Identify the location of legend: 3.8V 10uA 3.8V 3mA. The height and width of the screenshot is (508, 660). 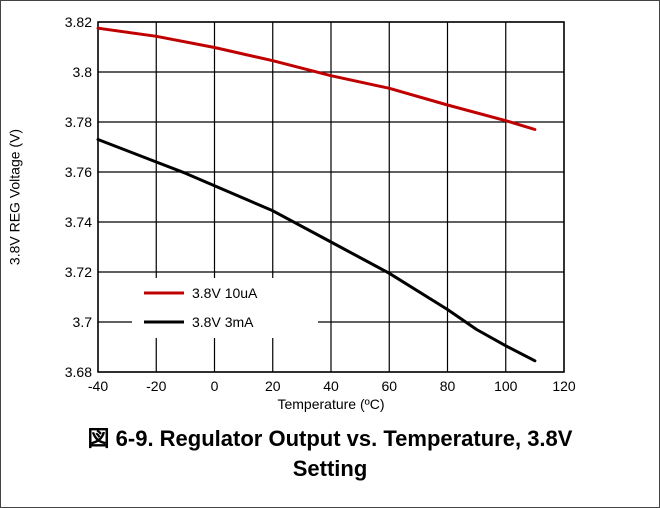
(225, 308).